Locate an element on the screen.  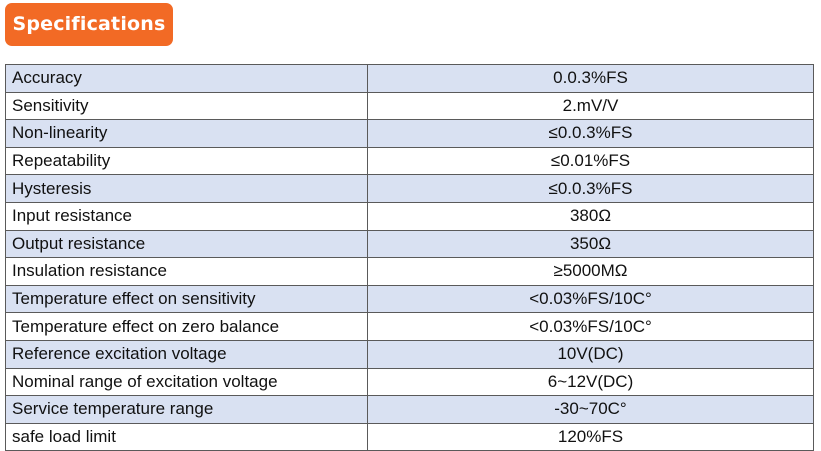
value-cell: 2.mV/V is located at coordinates (590, 106).